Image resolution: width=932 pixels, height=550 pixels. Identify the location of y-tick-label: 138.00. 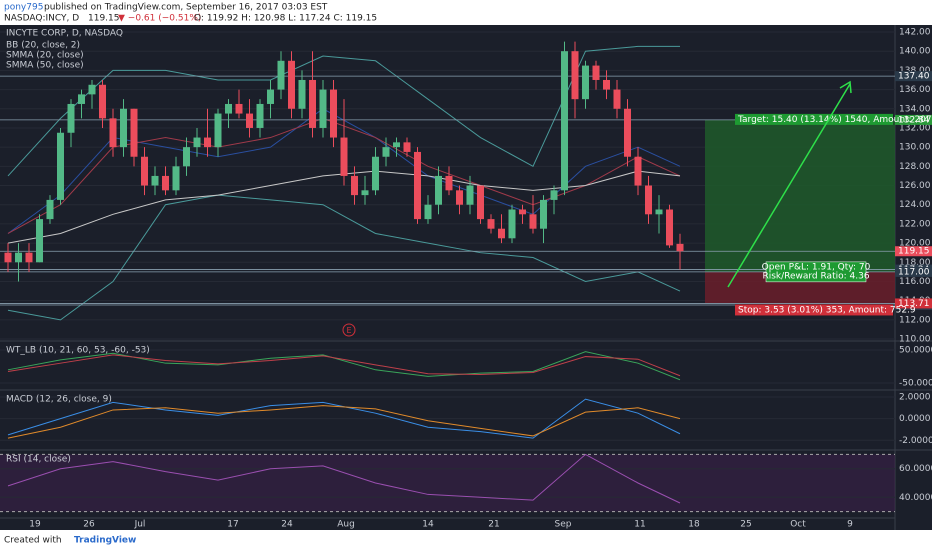
(915, 71).